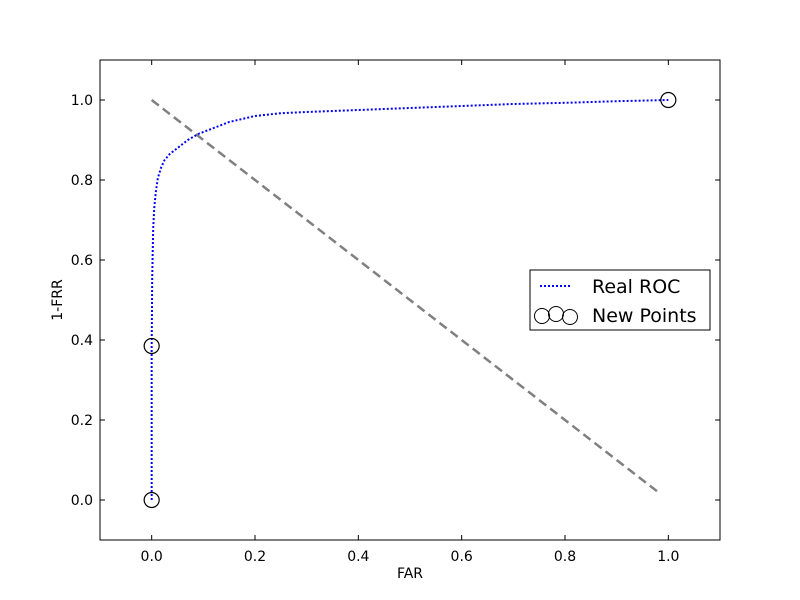  I want to click on y-tick-label: 1.0, so click(82, 101).